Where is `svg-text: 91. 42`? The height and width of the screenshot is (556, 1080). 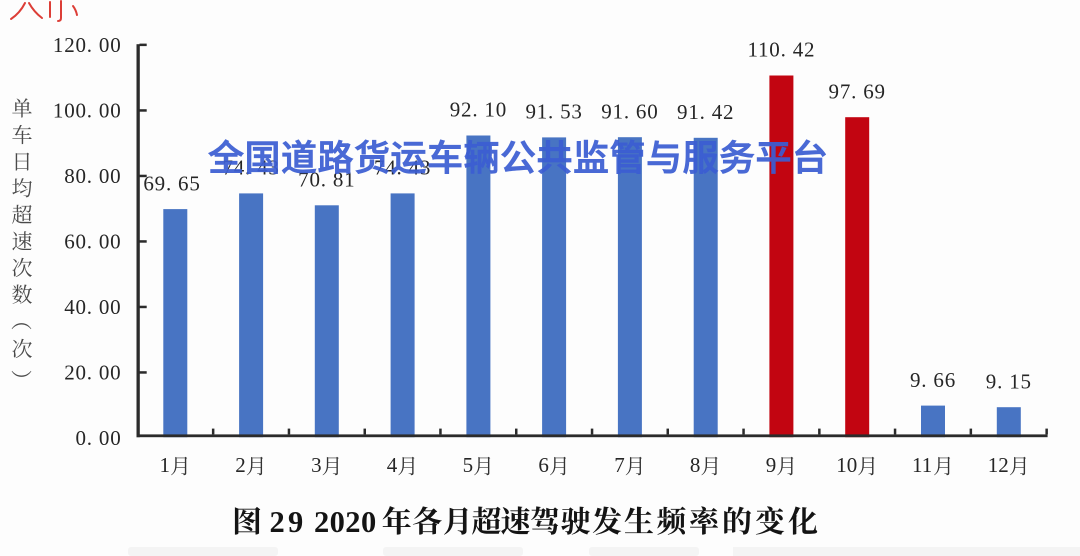
svg-text: 91. 42 is located at coordinates (705, 112).